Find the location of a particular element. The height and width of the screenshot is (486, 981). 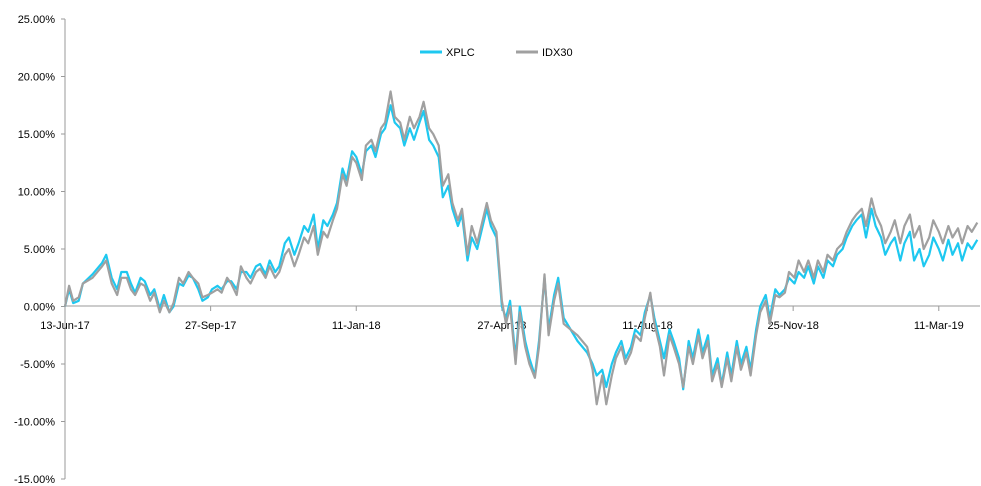

x-tick-label: 11-Aug-18 is located at coordinates (647, 326).